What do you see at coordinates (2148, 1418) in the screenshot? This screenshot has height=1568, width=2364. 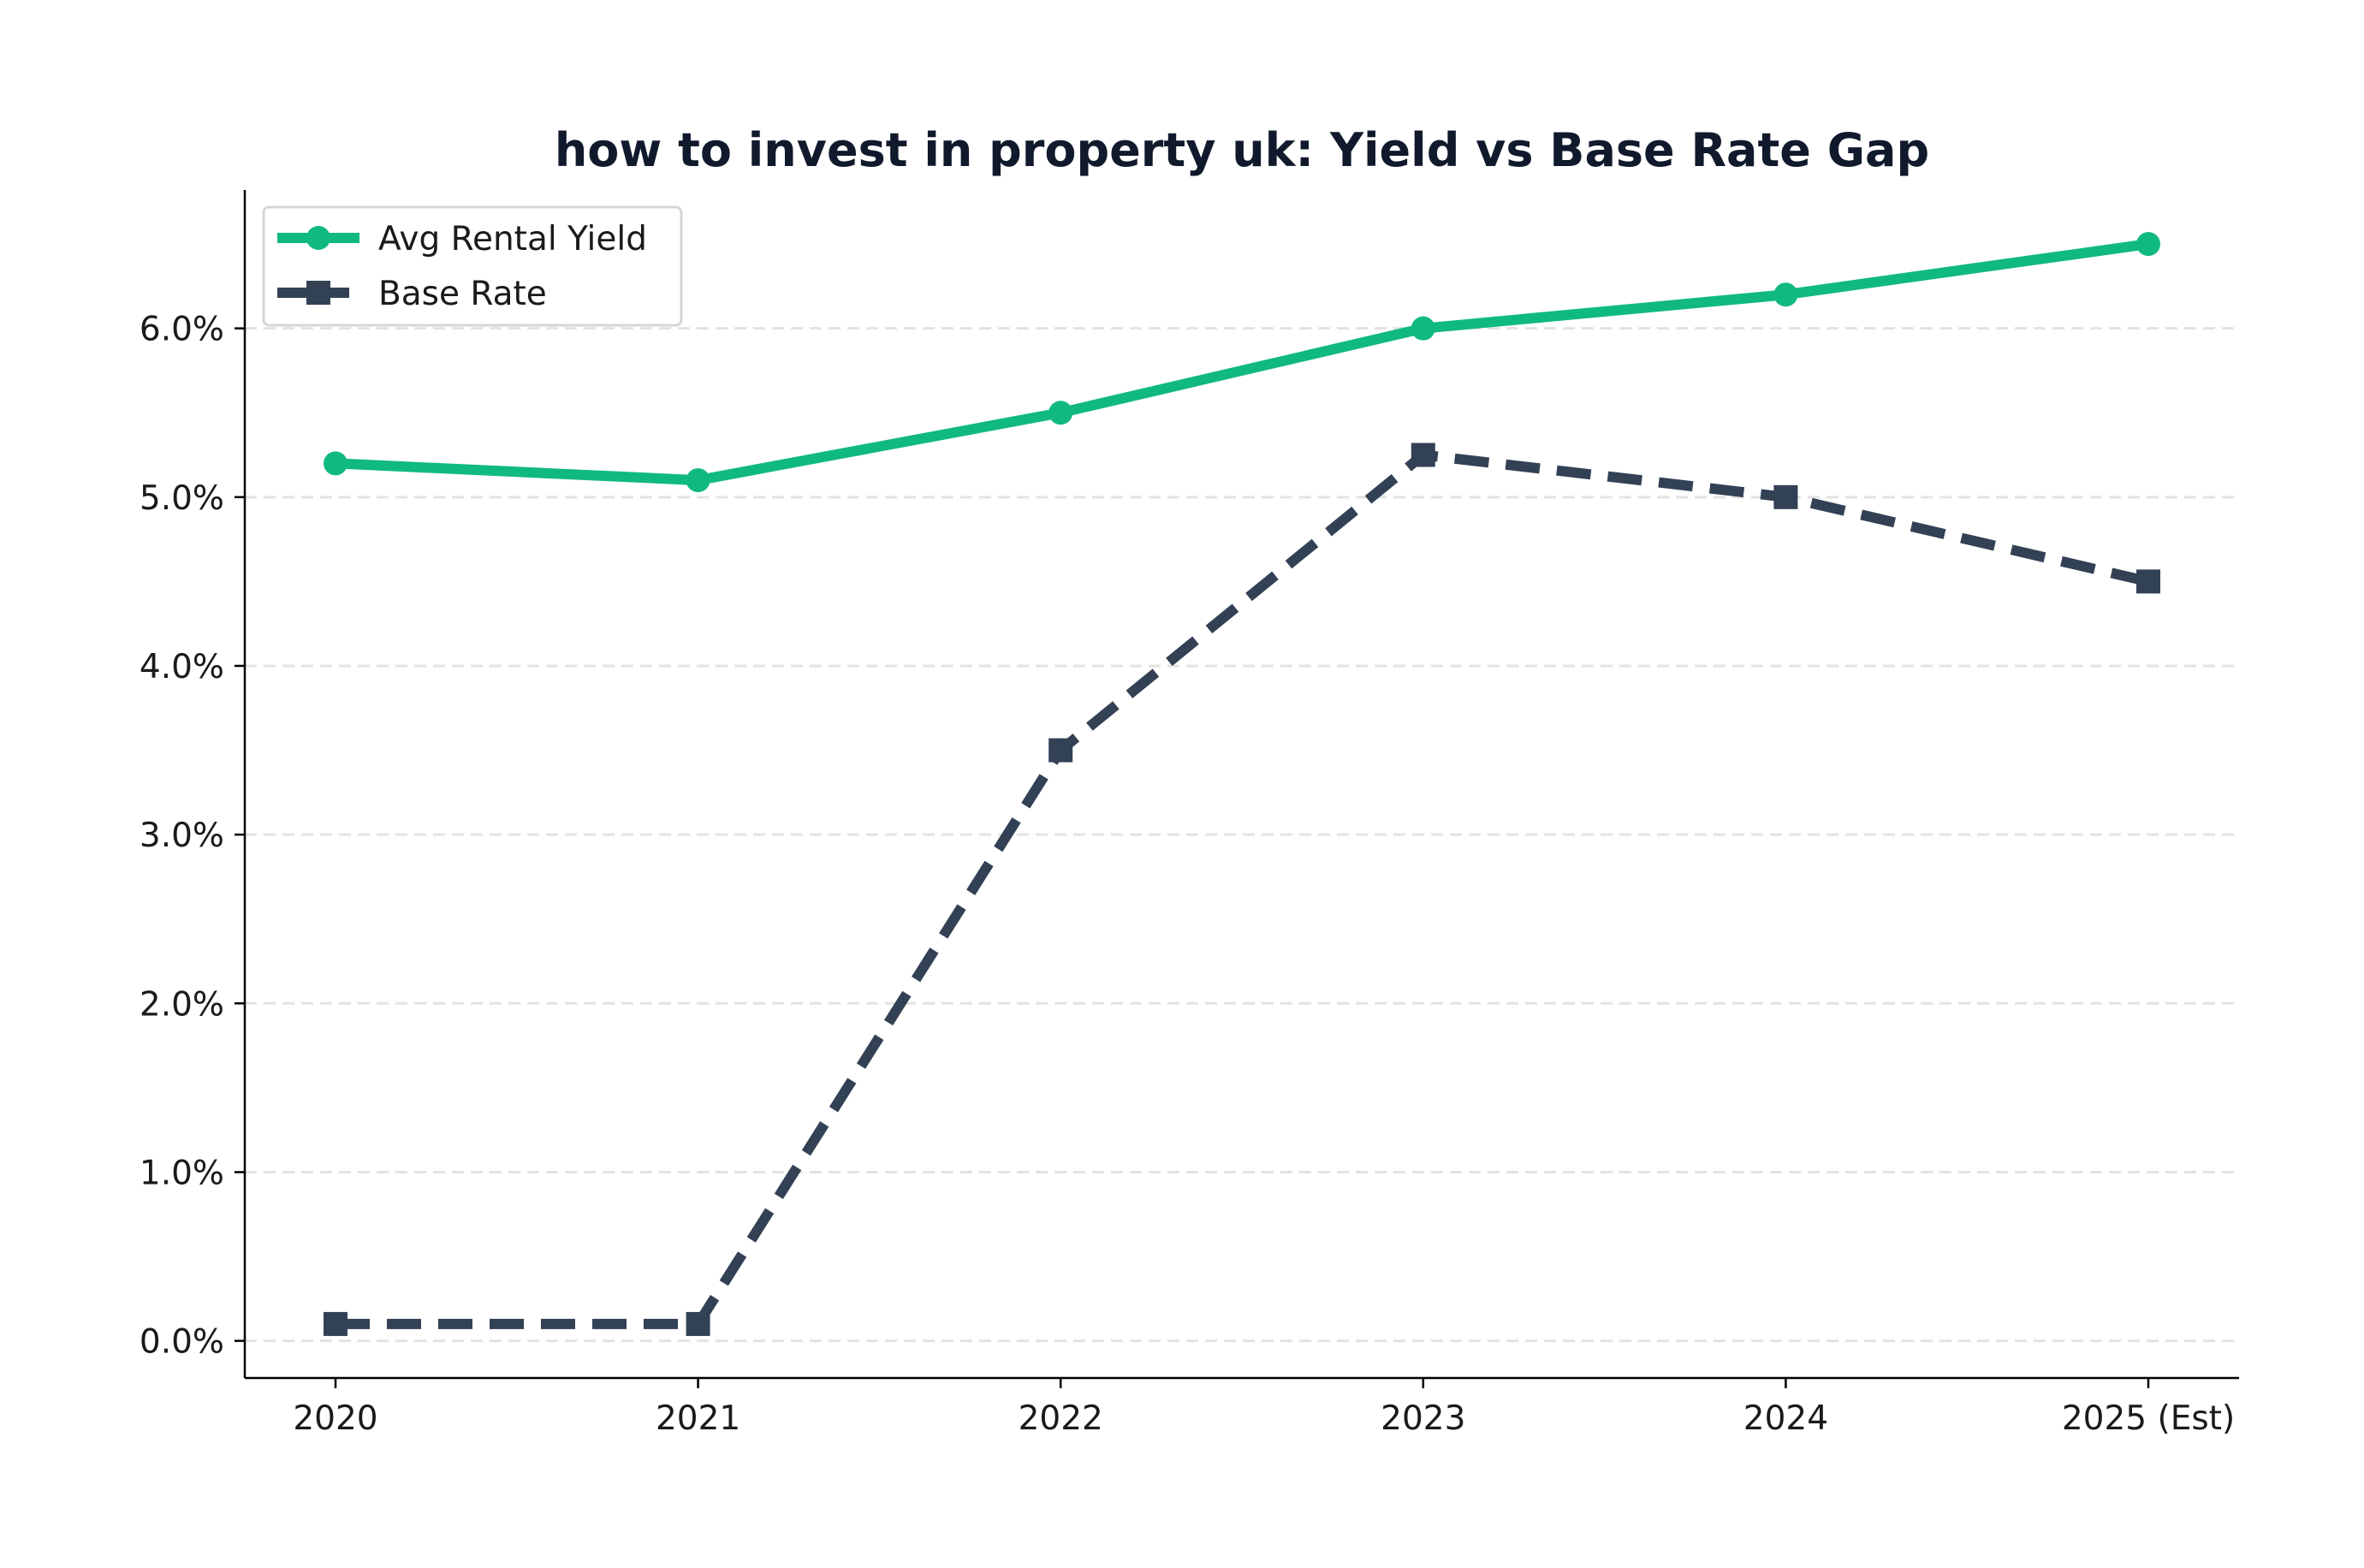 I see `x-tick-label: 2025 (Est)` at bounding box center [2148, 1418].